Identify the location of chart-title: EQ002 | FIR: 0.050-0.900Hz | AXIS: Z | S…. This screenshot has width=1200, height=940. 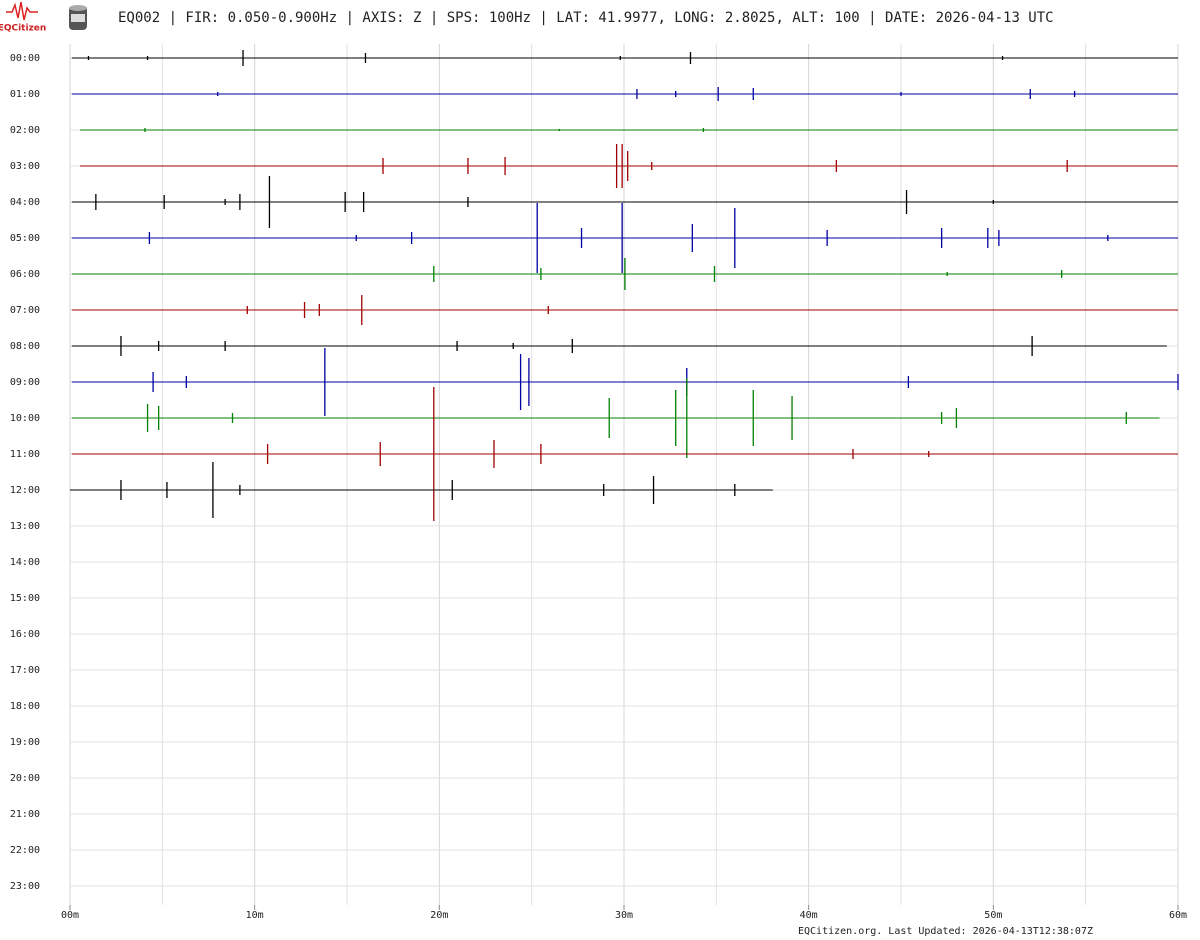
(586, 18).